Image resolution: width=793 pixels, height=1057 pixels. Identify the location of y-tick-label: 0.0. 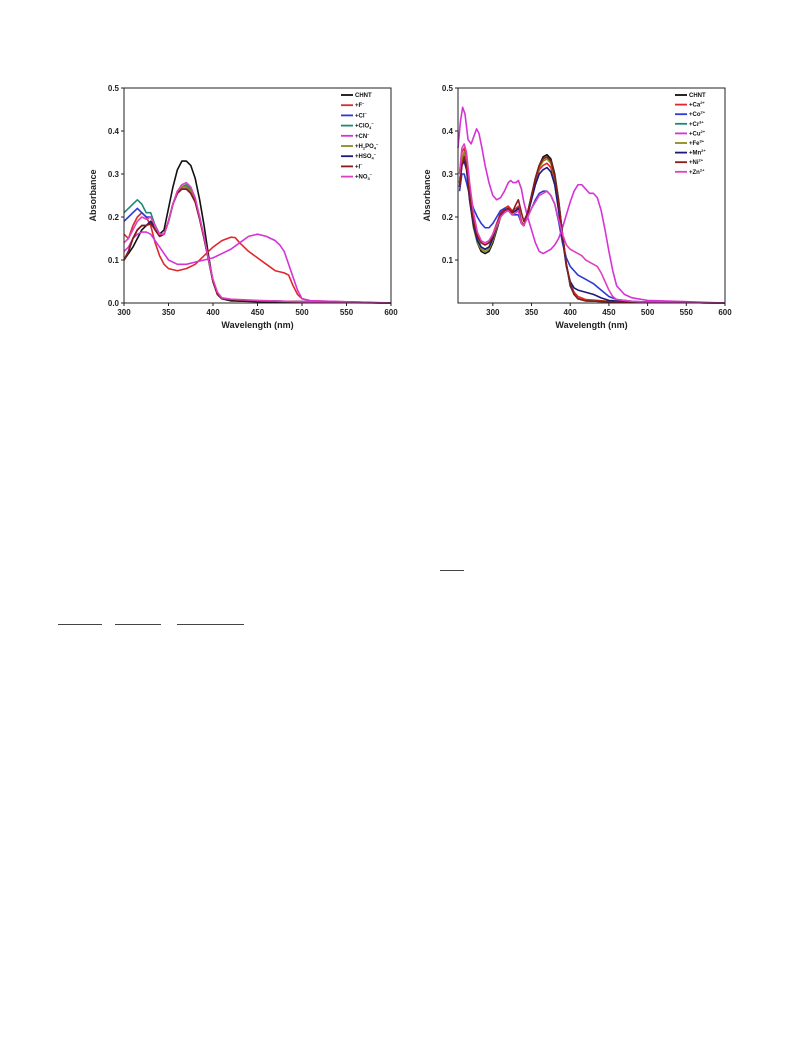
(114, 303).